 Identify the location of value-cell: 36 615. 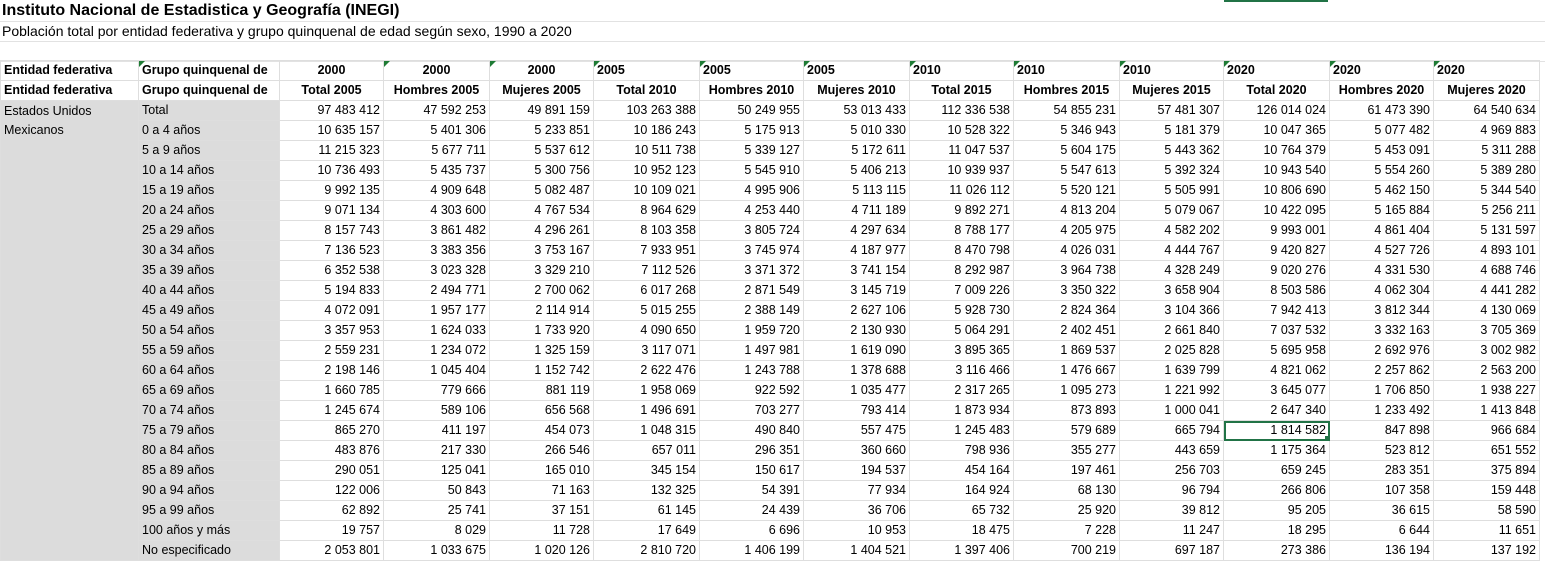
(1381, 510).